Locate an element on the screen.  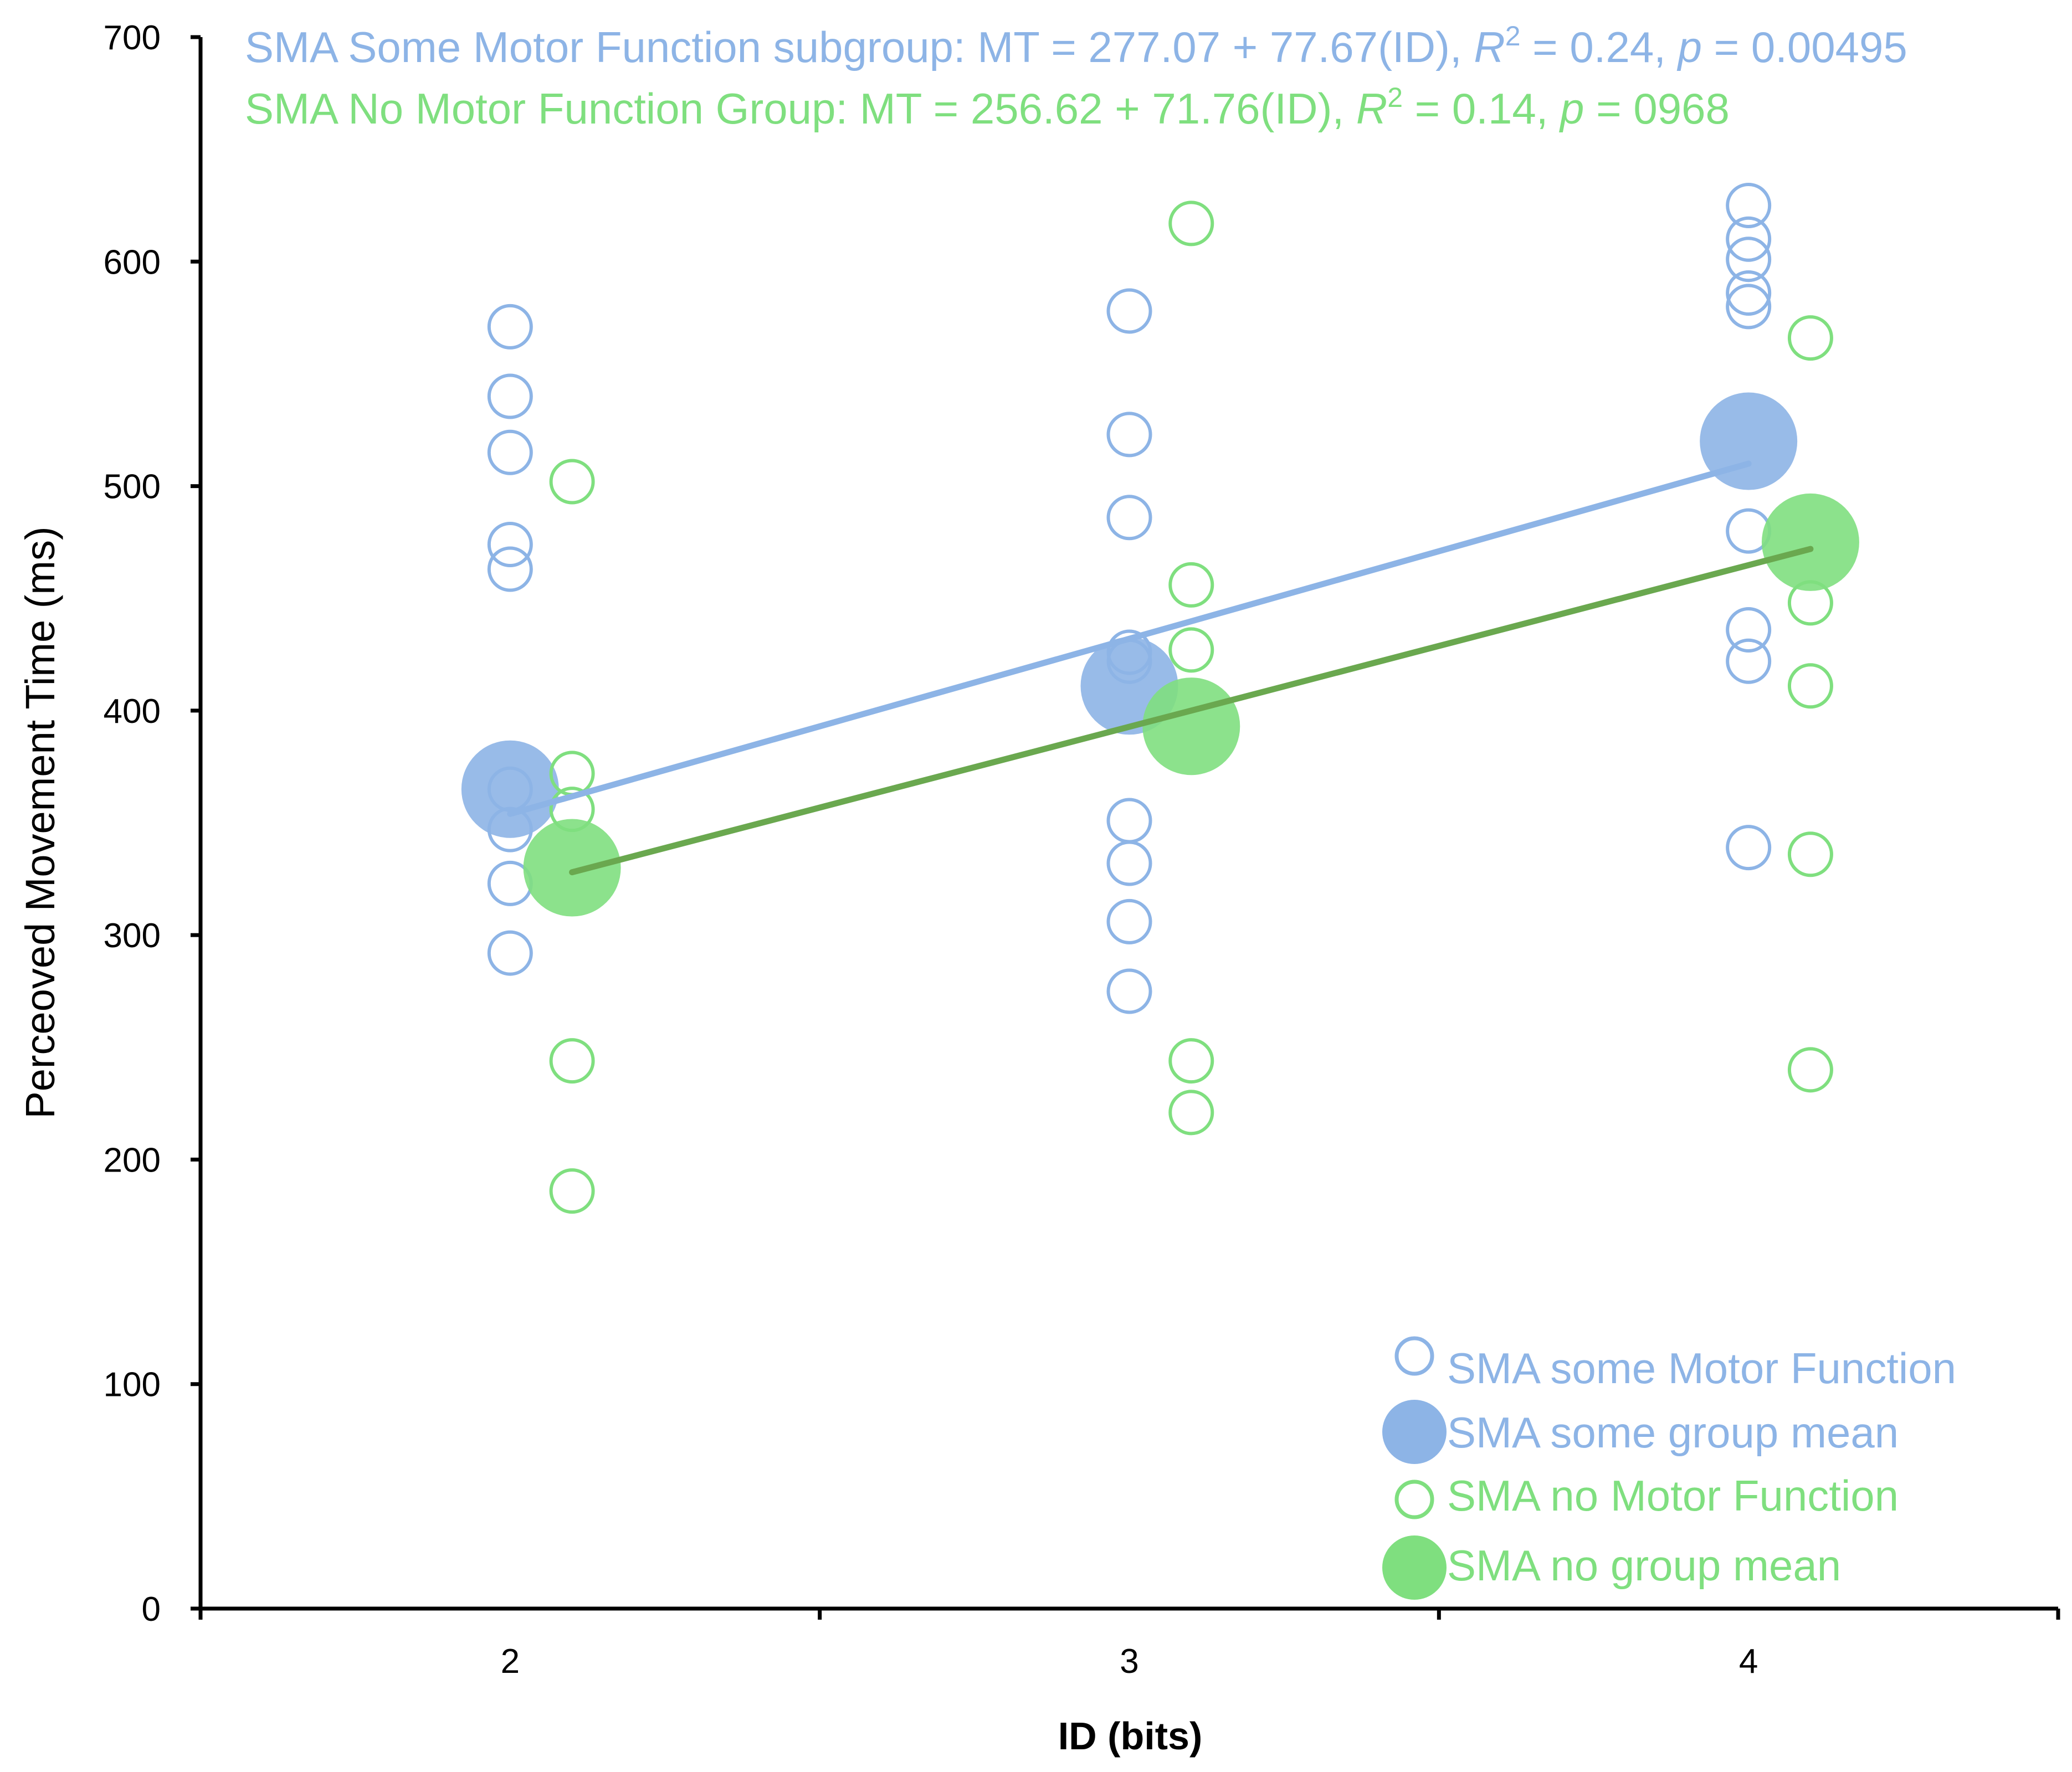
fit-lines is located at coordinates (1160, 668).